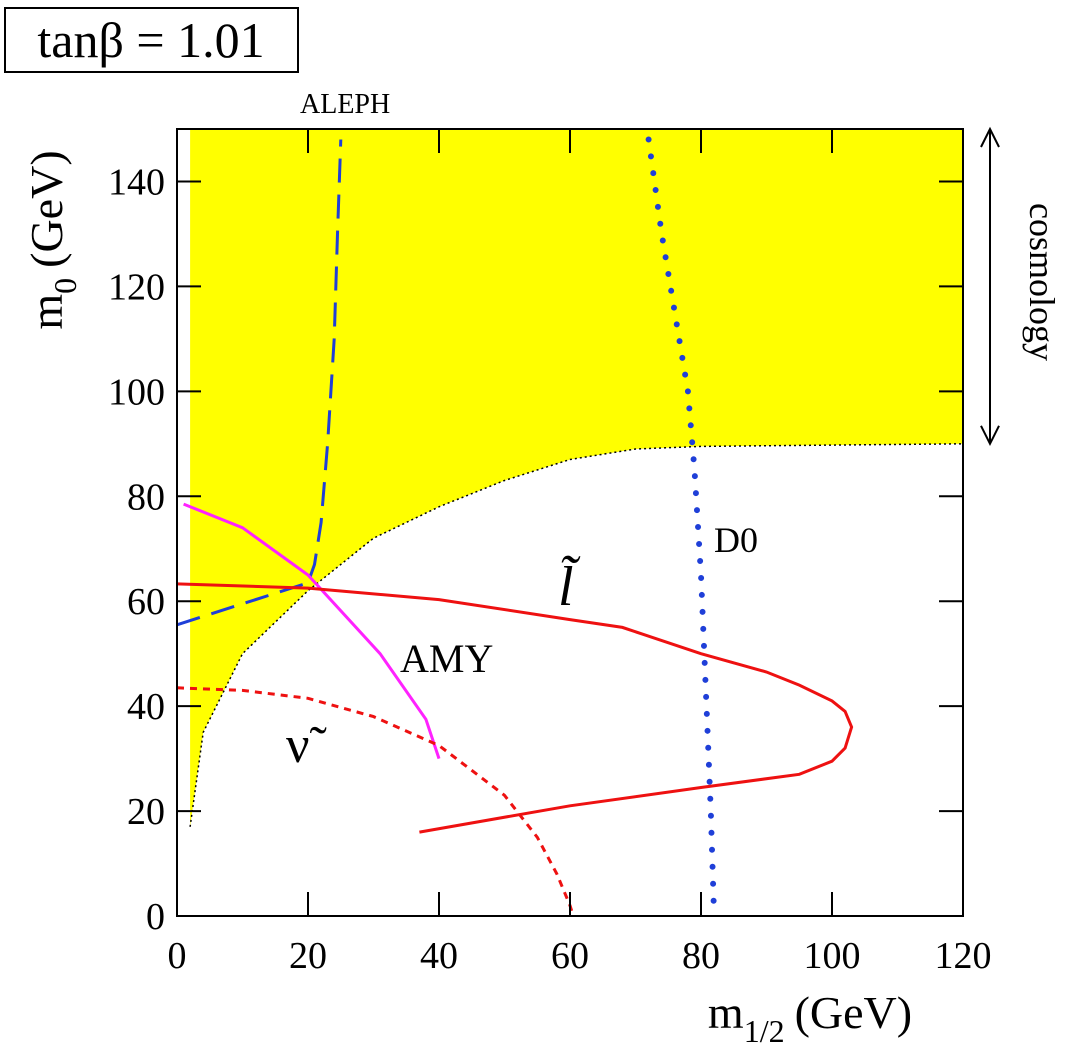  I want to click on x-label-unit: (GeV), so click(854, 1012).